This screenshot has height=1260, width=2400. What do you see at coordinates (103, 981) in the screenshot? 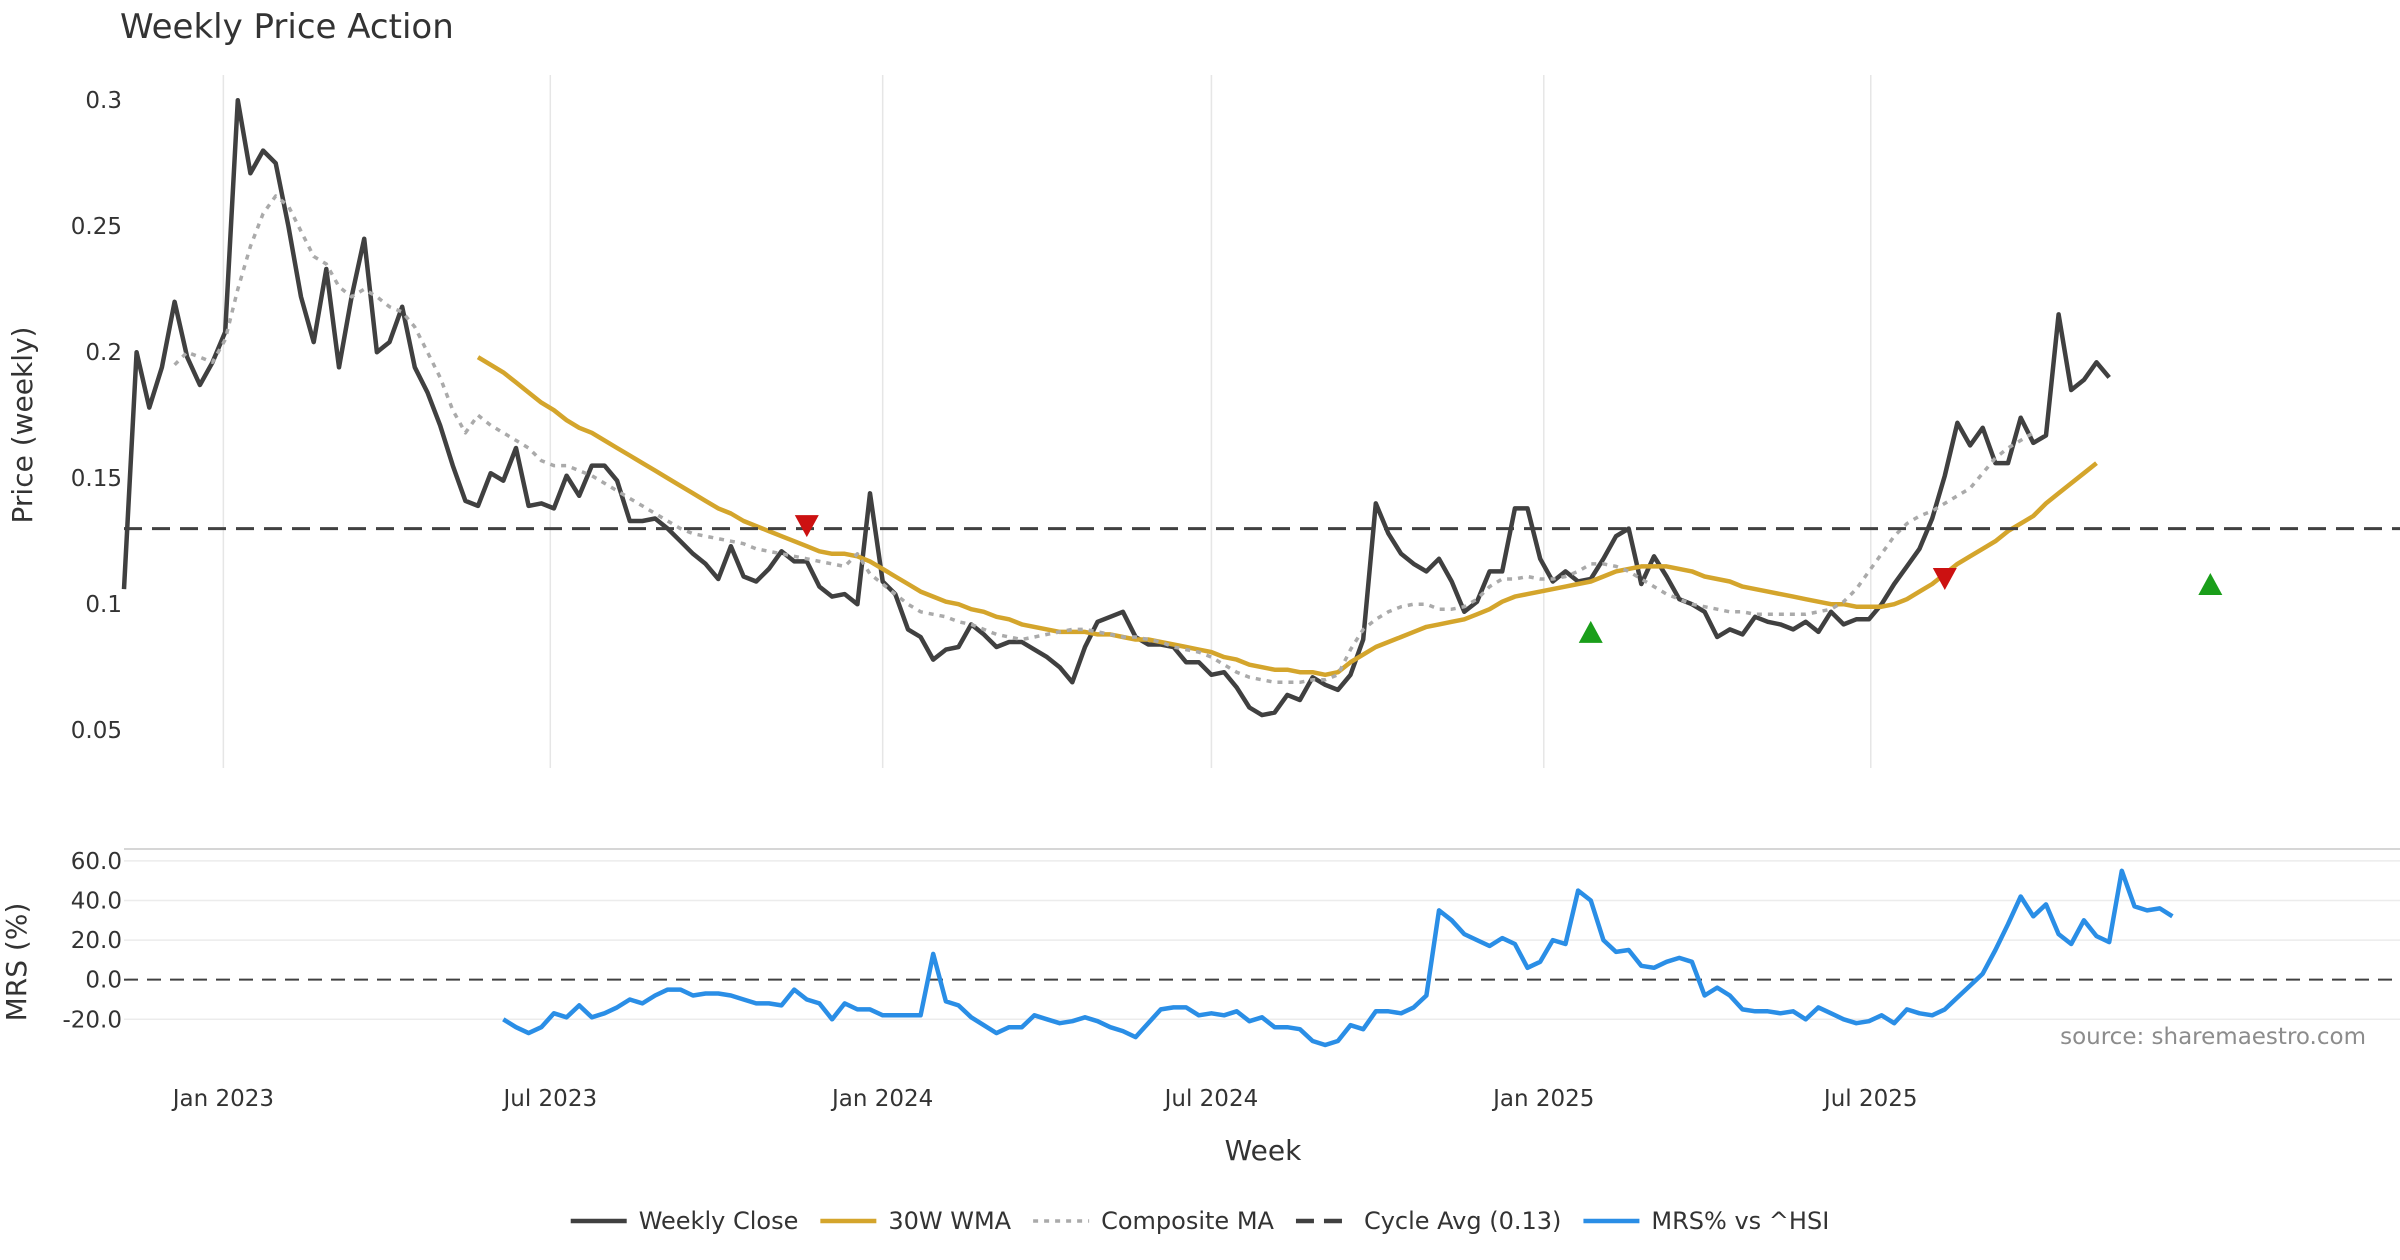
I see `mrs-y-tick-label: 0.0` at bounding box center [103, 981].